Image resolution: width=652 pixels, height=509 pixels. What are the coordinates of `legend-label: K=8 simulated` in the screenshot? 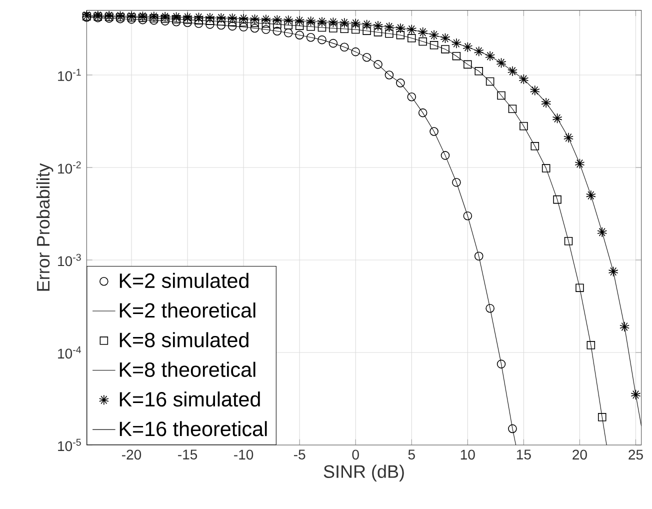 It's located at (184, 340).